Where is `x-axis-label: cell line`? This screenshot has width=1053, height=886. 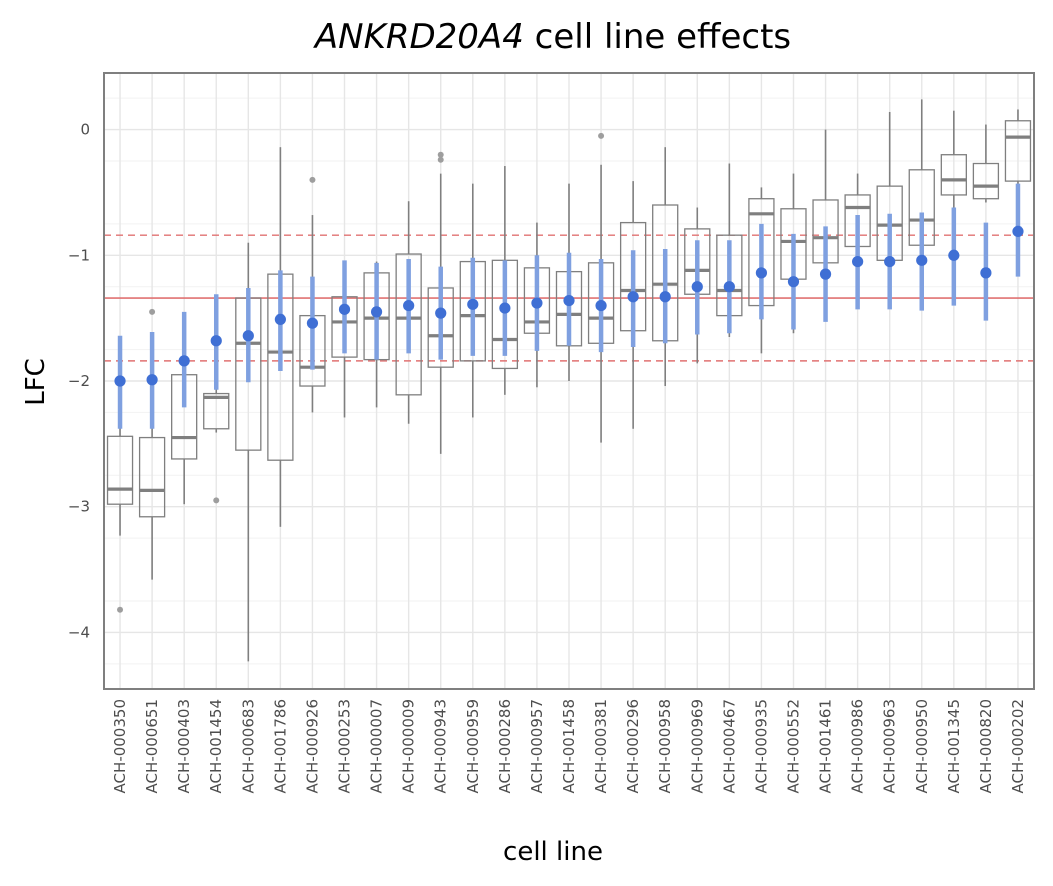 x-axis-label: cell line is located at coordinates (553, 852).